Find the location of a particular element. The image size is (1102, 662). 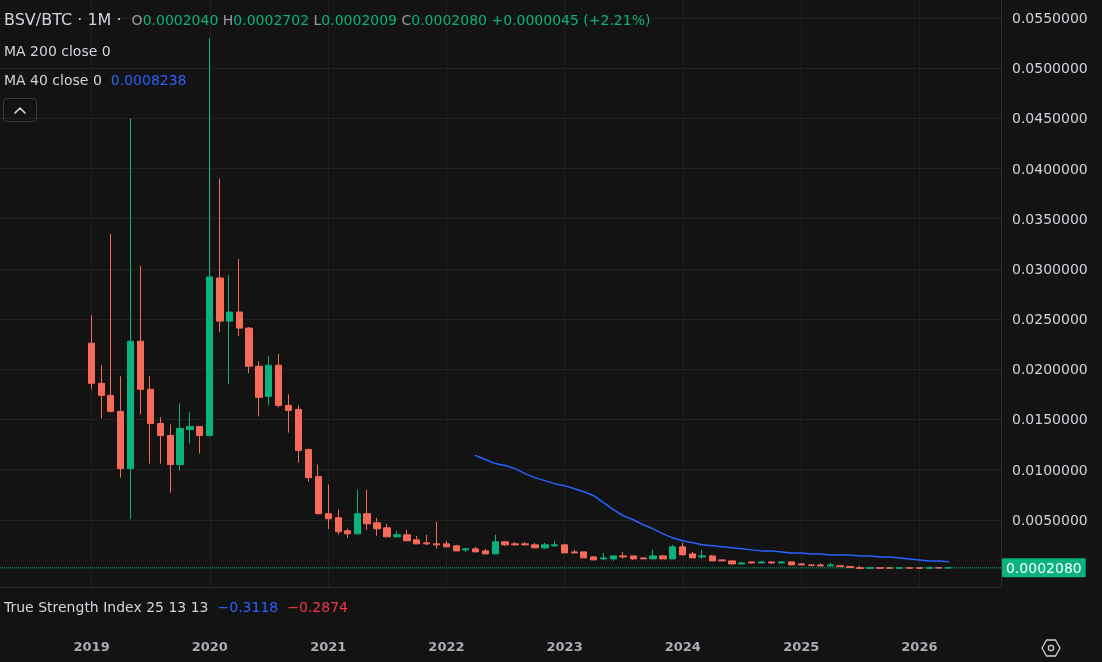

x-tick-label: 2026 is located at coordinates (919, 646).